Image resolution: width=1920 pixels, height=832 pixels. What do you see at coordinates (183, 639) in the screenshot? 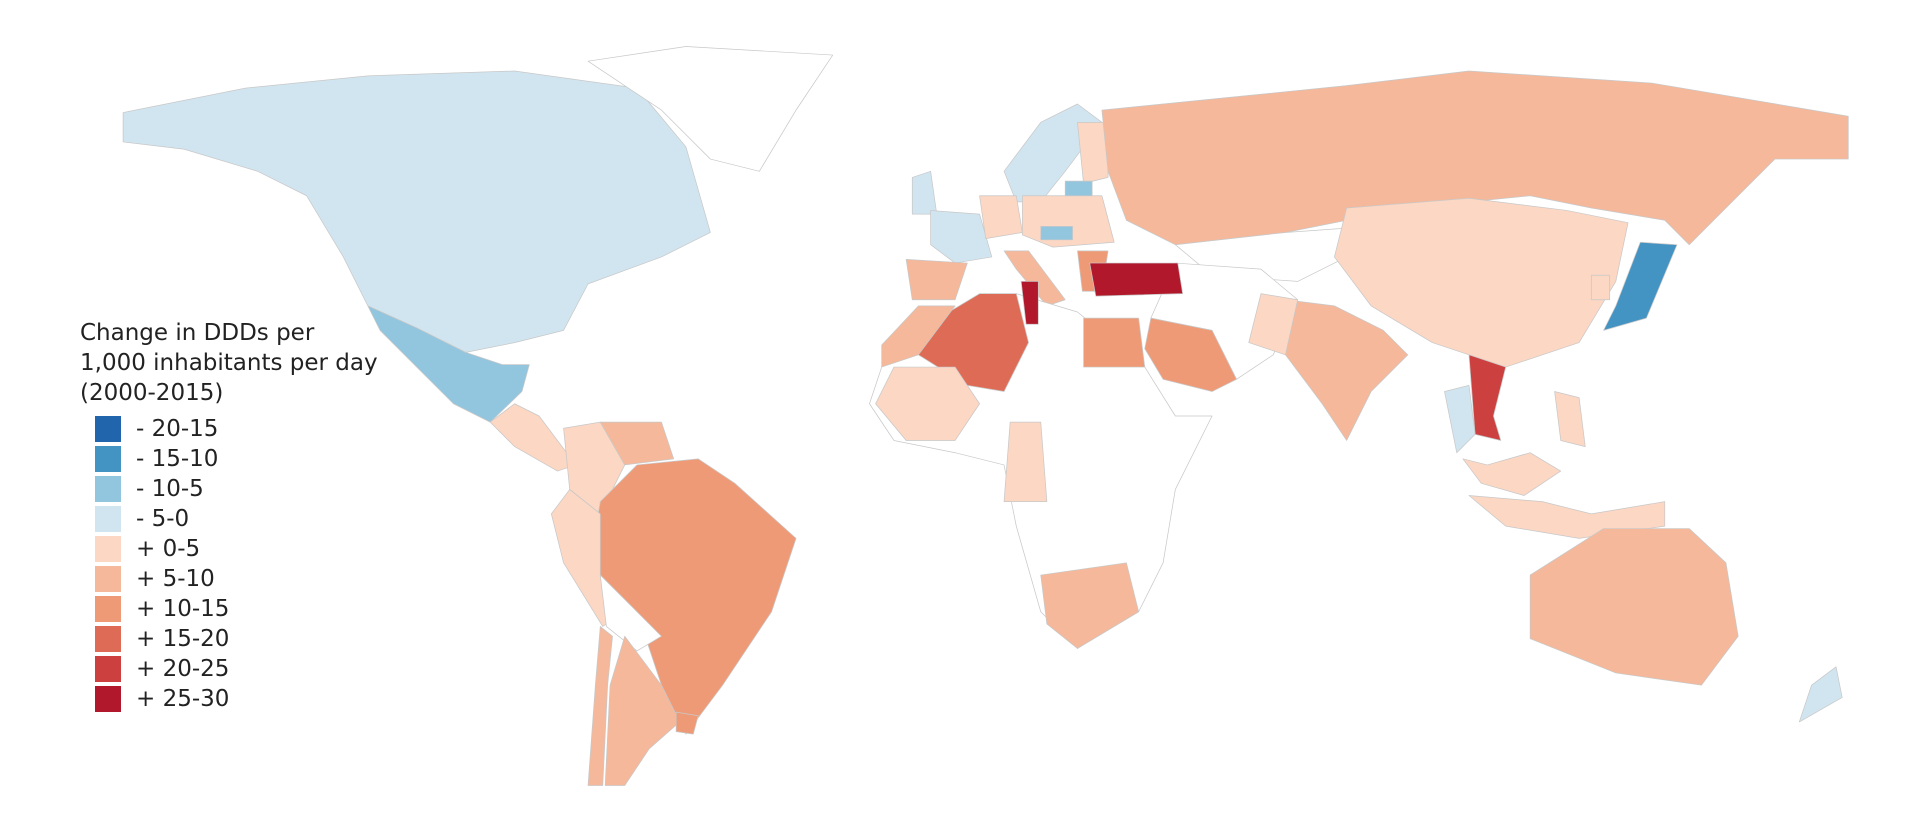
I see `legend-label: + 15-20` at bounding box center [183, 639].